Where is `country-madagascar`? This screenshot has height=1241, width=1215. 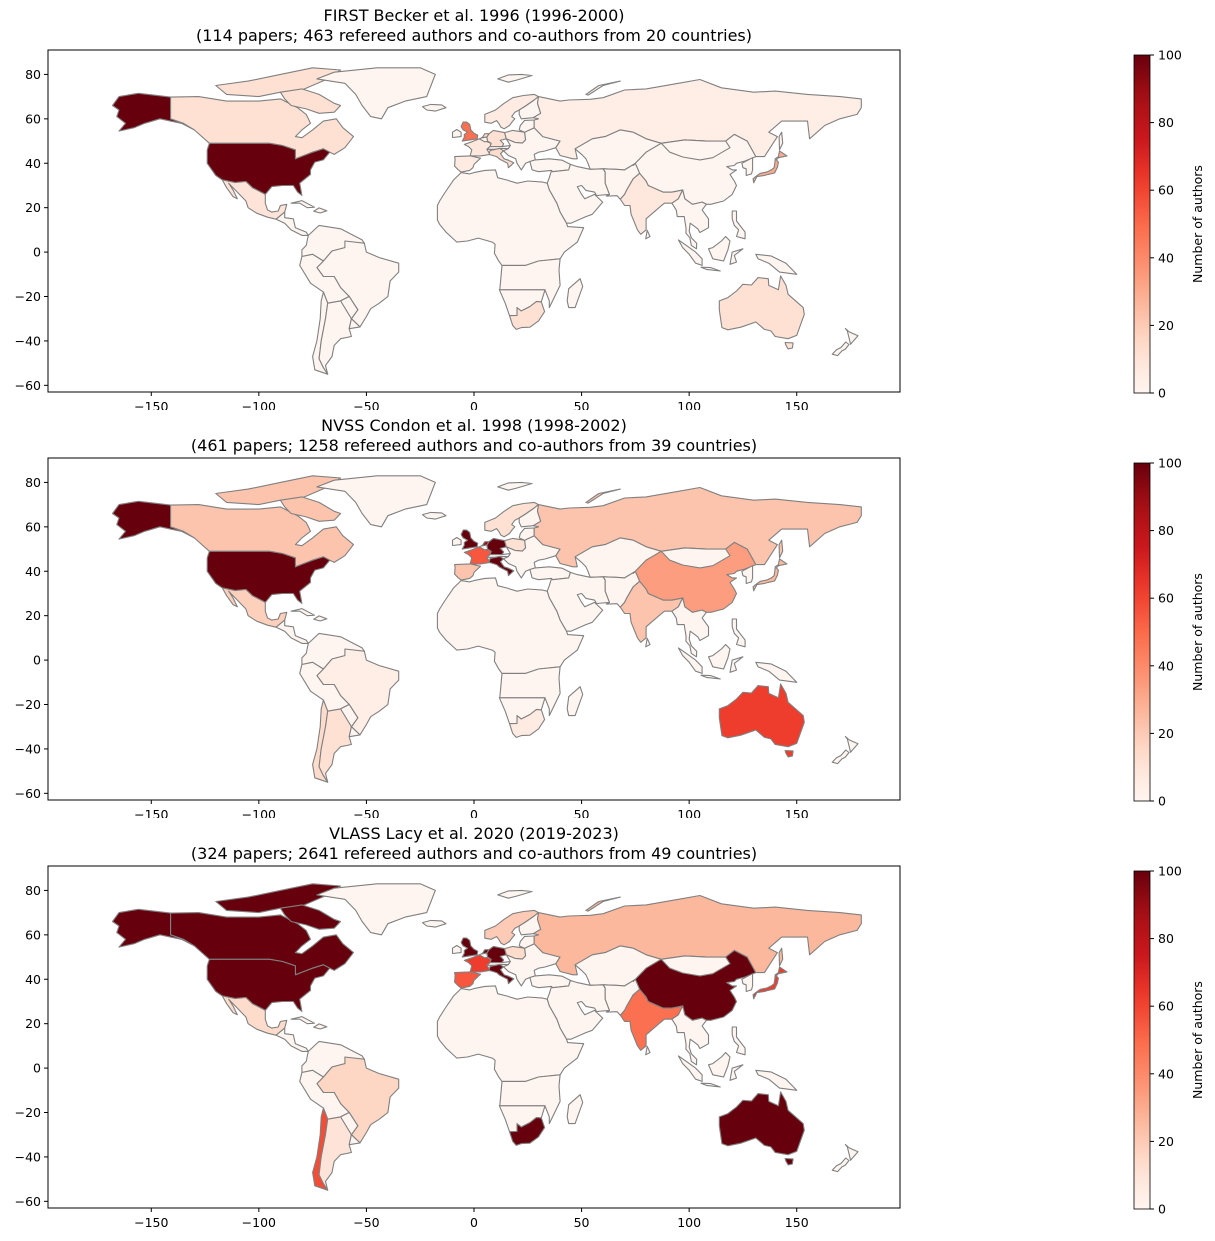 country-madagascar is located at coordinates (575, 1109).